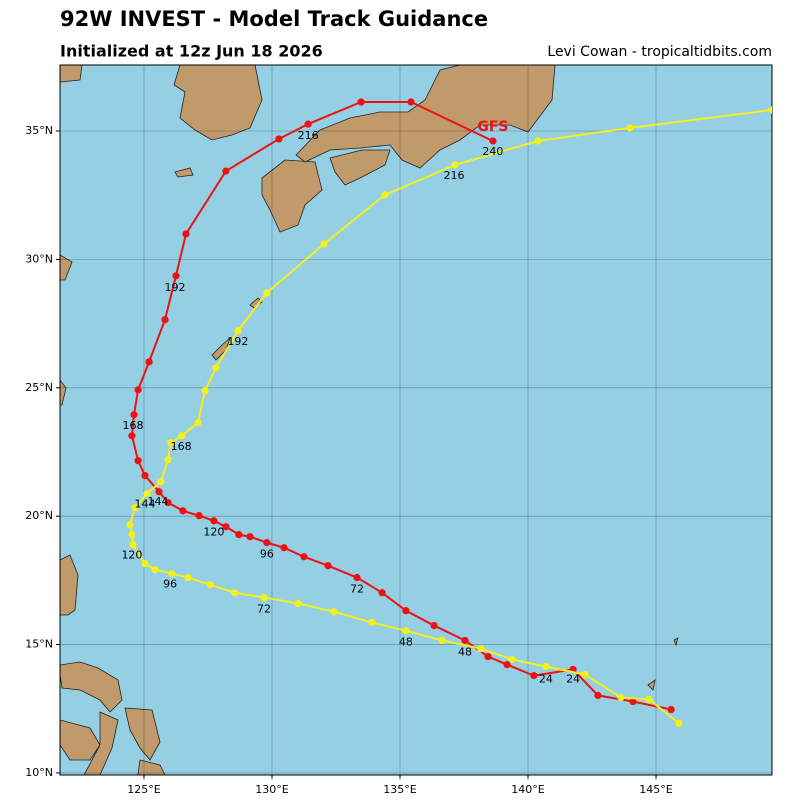 Image resolution: width=800 pixels, height=800 pixels. I want to click on y-tick-label: 35°N, so click(39, 130).